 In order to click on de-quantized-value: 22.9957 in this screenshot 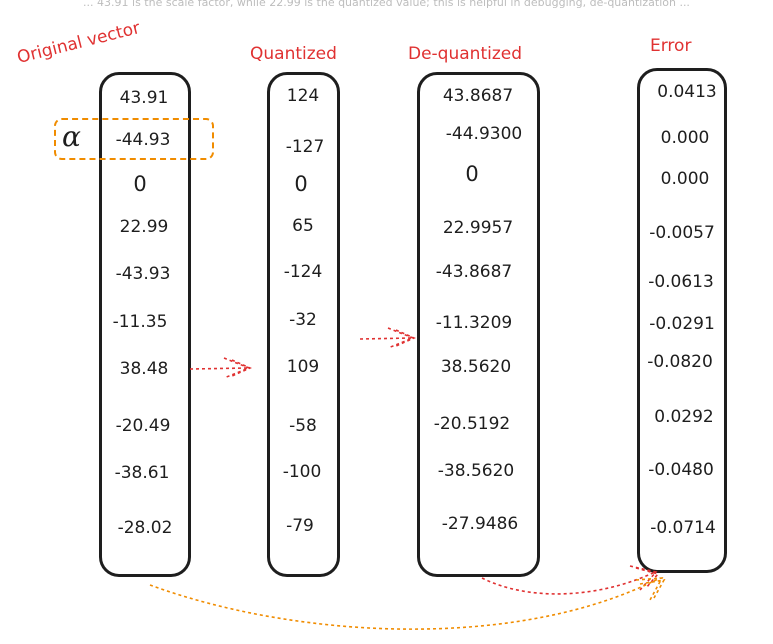, I will do `click(478, 228)`.